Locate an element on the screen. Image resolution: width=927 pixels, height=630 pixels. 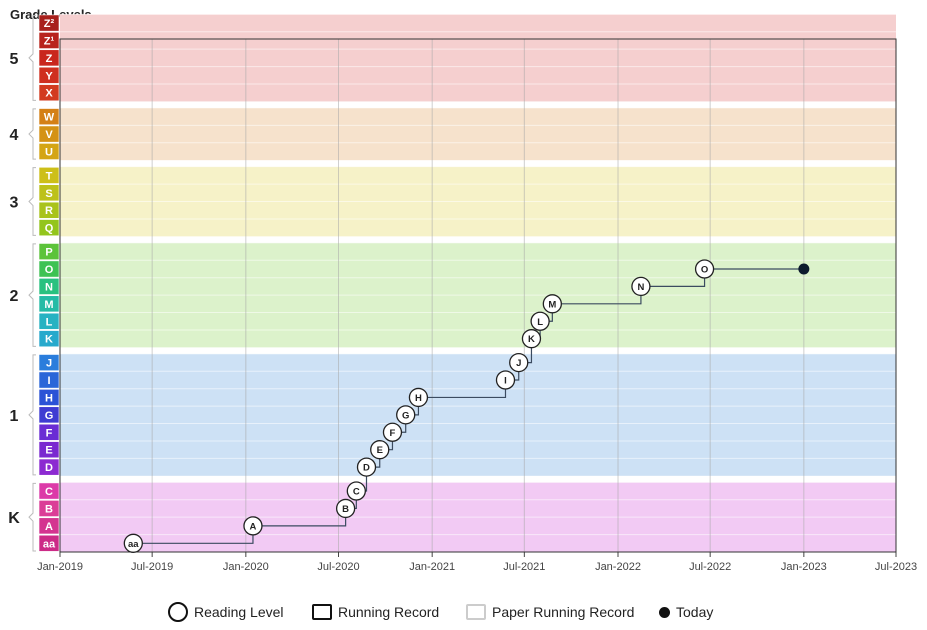
x-tick-label: Jul-2021 is located at coordinates (524, 567).